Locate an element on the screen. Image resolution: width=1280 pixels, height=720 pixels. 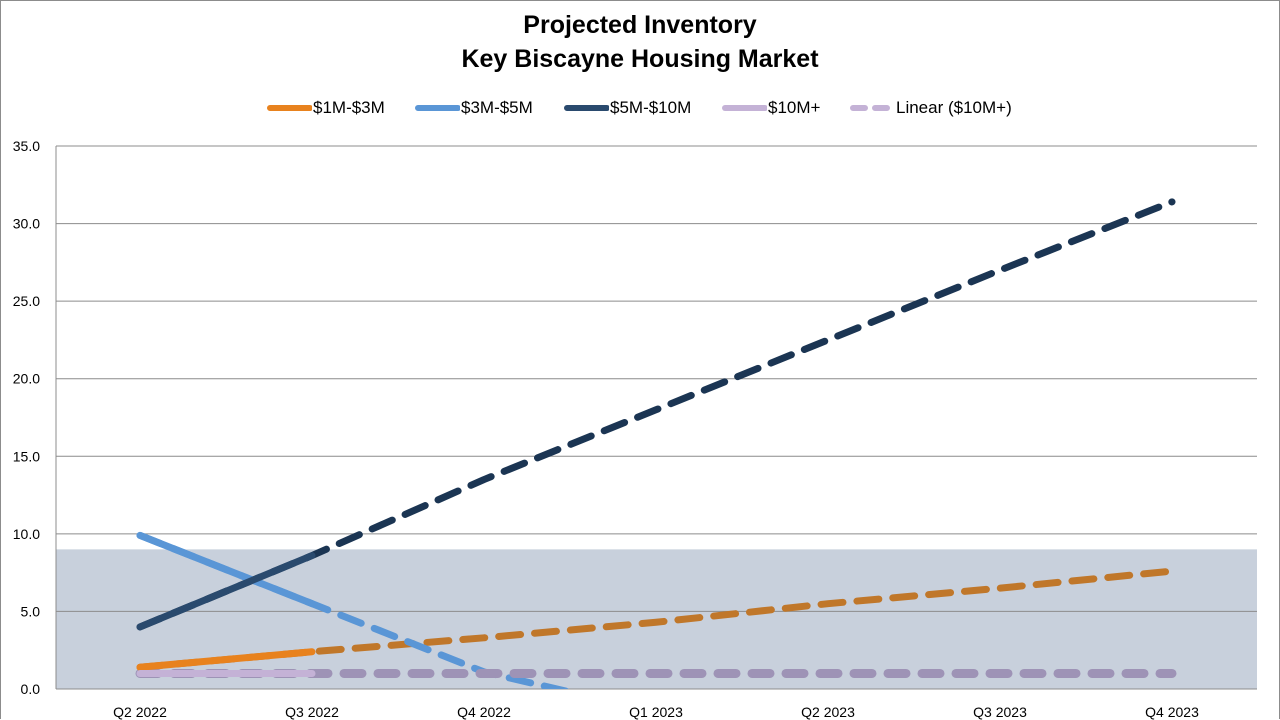
legend-item-1m-3m: $1M-$3M is located at coordinates (325, 108).